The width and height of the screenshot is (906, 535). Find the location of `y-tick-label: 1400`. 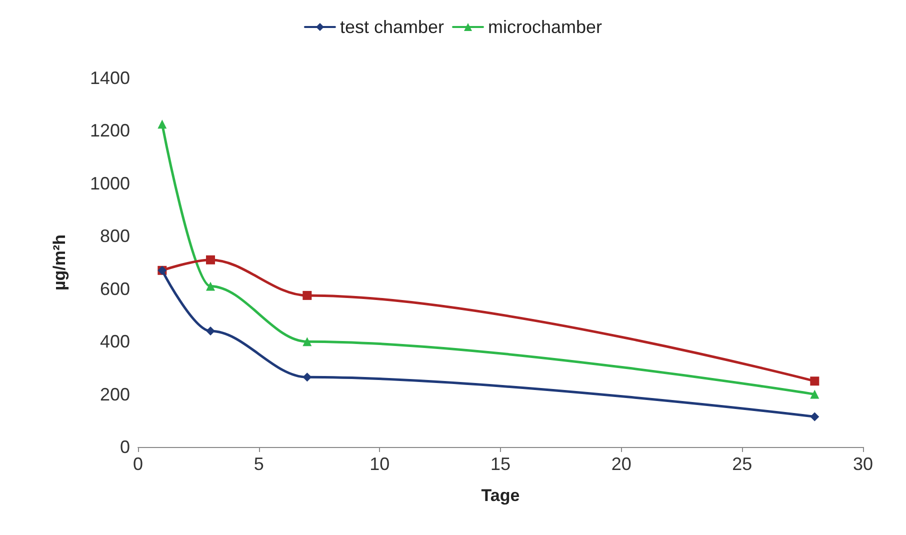

y-tick-label: 1400 is located at coordinates (110, 78).